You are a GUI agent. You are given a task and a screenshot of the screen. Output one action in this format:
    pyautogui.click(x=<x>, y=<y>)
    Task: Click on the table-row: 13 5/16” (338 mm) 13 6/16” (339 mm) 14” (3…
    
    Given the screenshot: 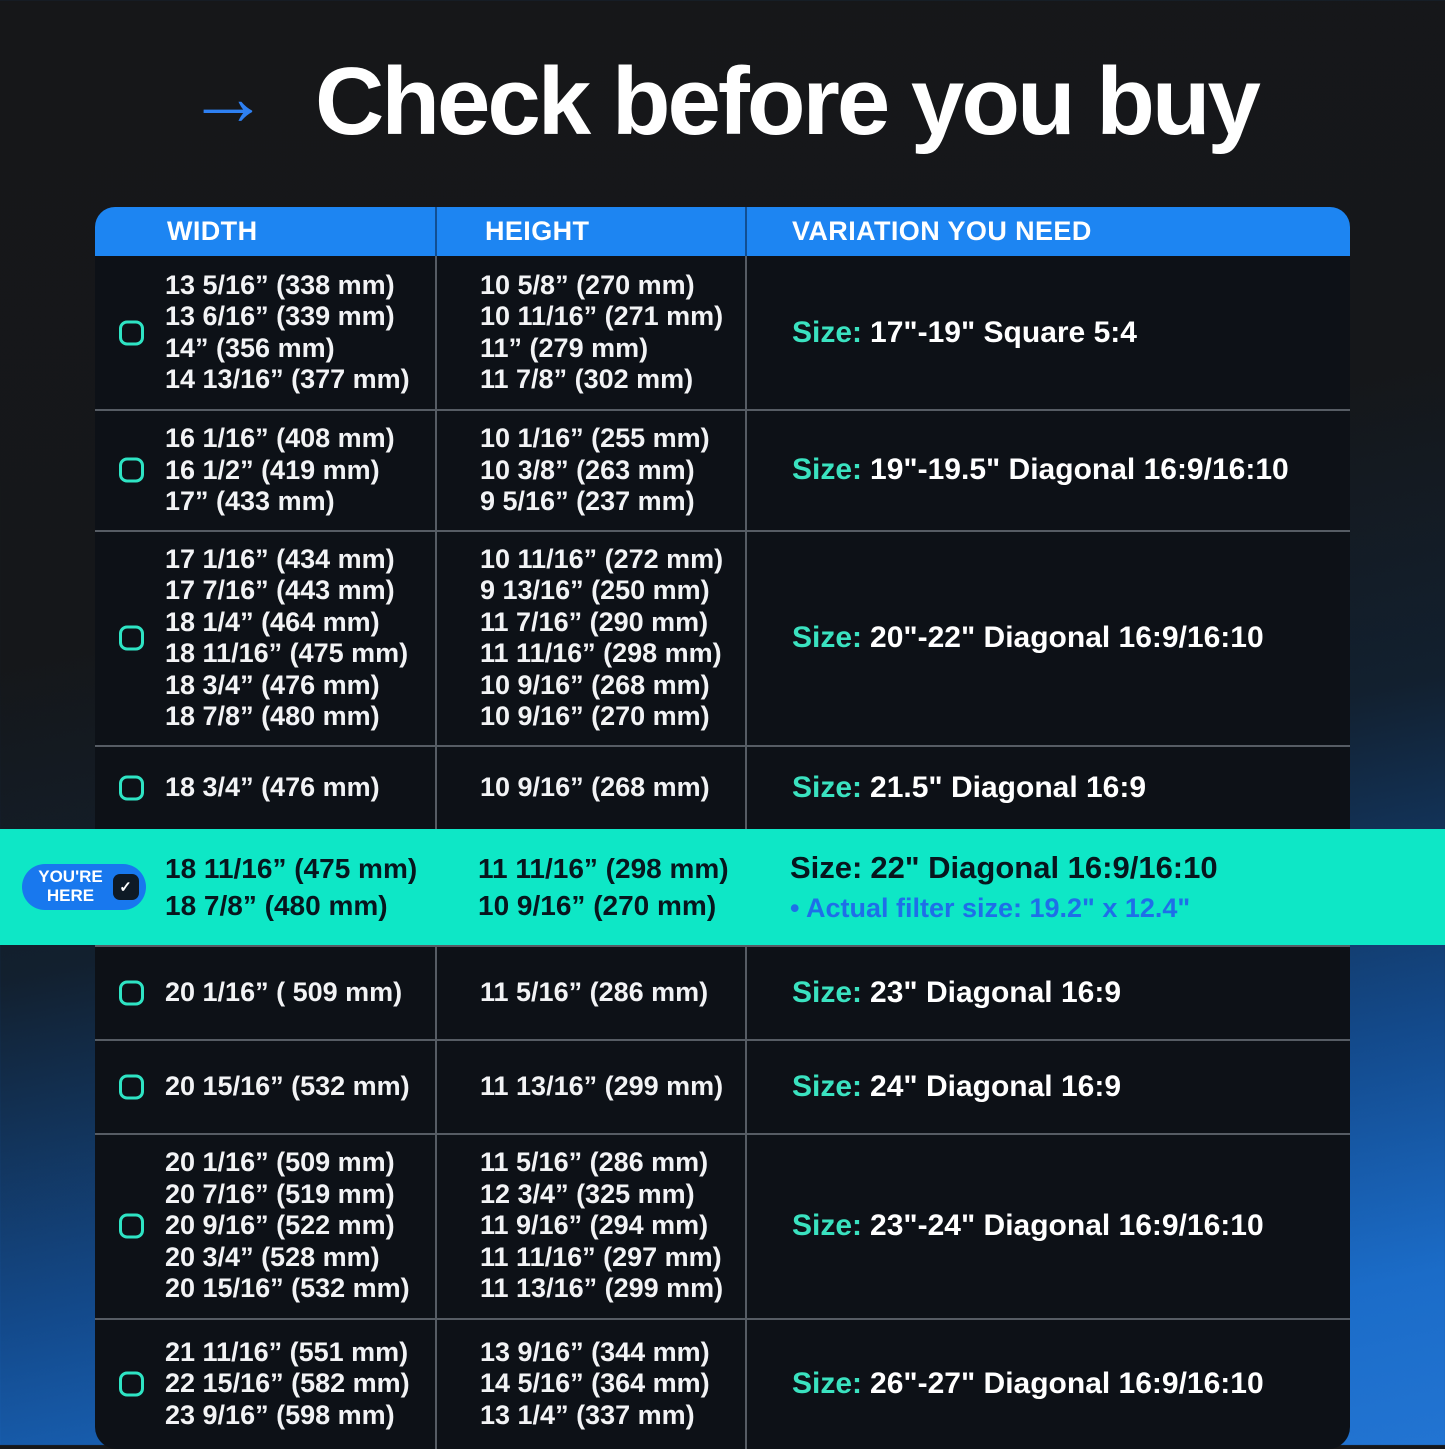 What is the action you would take?
    pyautogui.click(x=722, y=332)
    